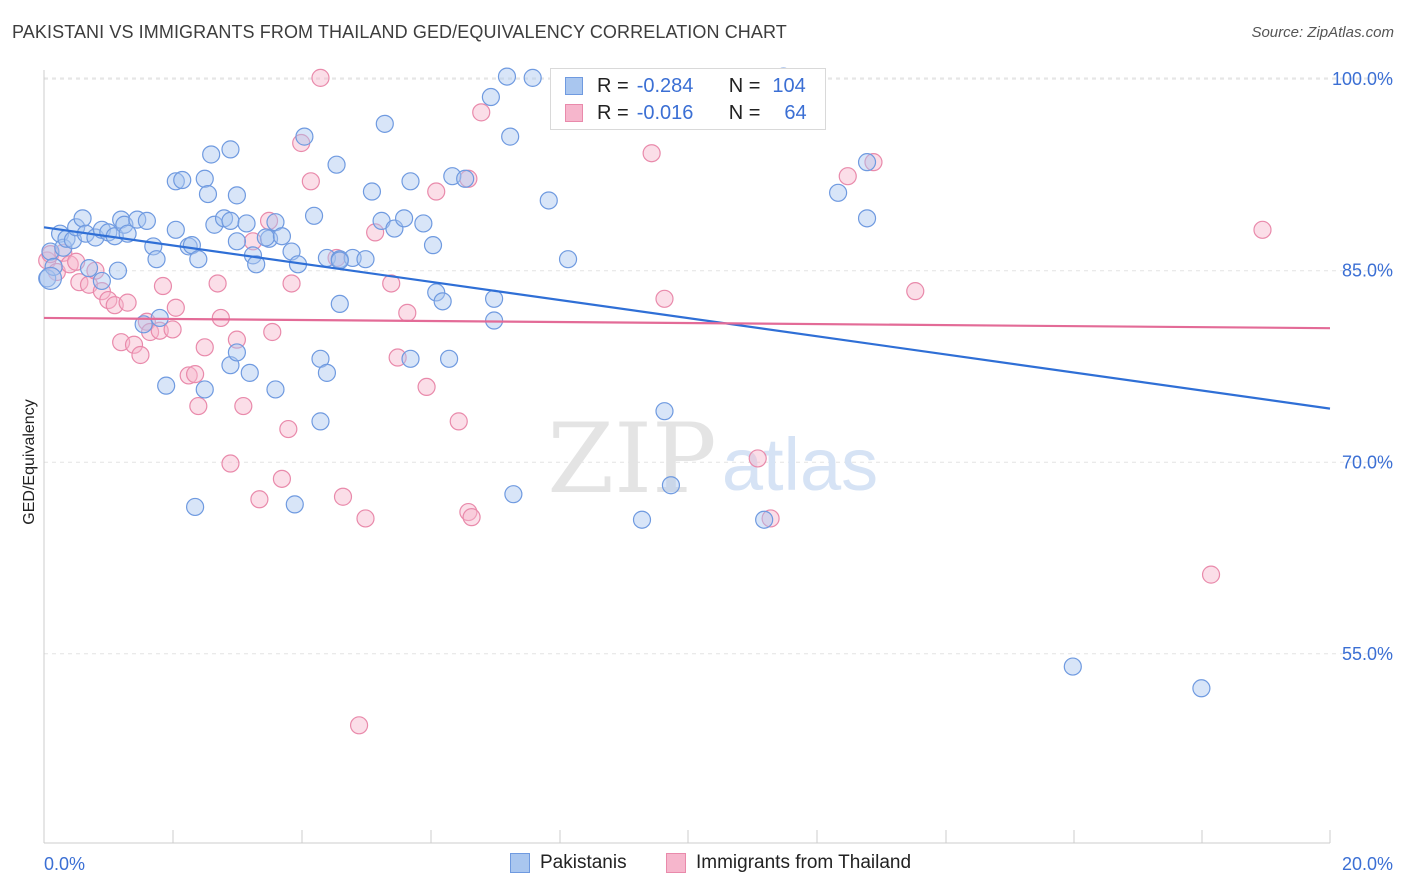 The height and width of the screenshot is (892, 1406). I want to click on y-tick-label: 55.0%, so click(1367, 654).